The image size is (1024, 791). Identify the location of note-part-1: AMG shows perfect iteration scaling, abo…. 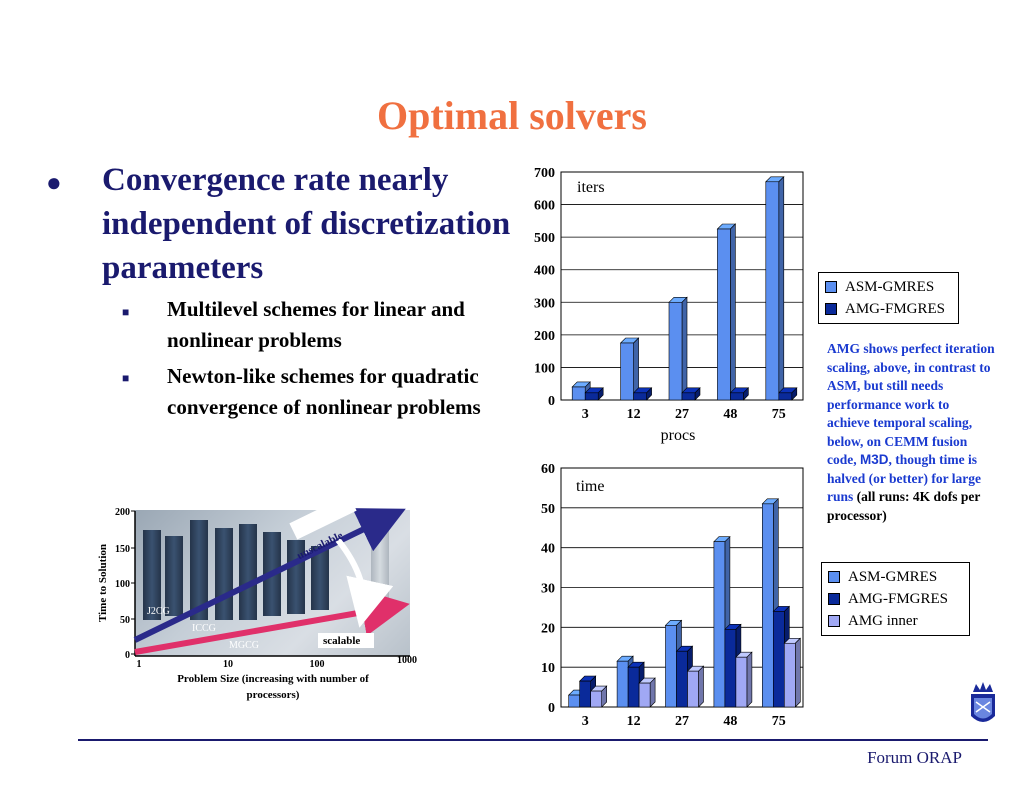
(911, 404).